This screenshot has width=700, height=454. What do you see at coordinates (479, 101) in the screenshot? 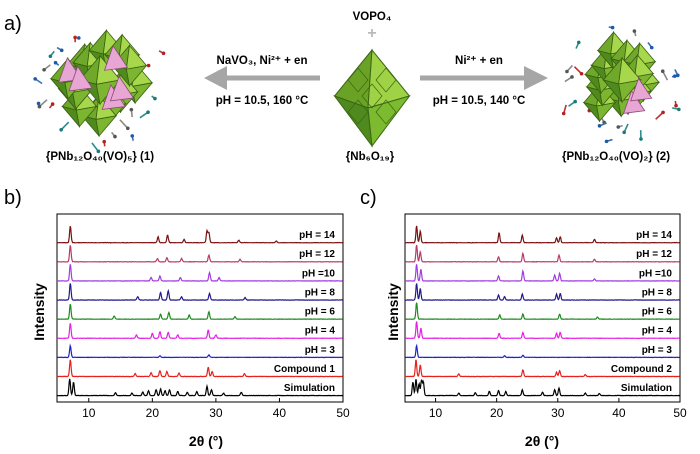
I see `right-arrow-conditions: pH = 10.5, 140 °C` at bounding box center [479, 101].